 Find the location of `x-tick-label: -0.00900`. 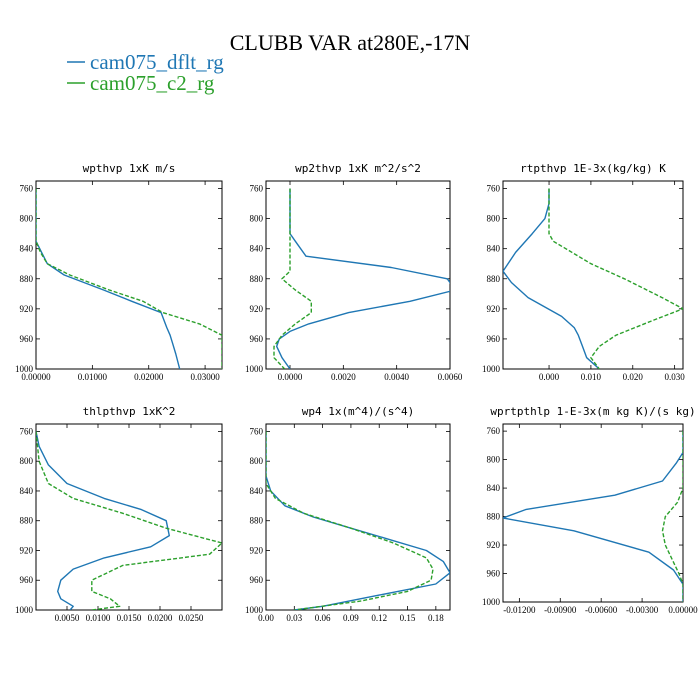

x-tick-label: -0.00900 is located at coordinates (560, 610).